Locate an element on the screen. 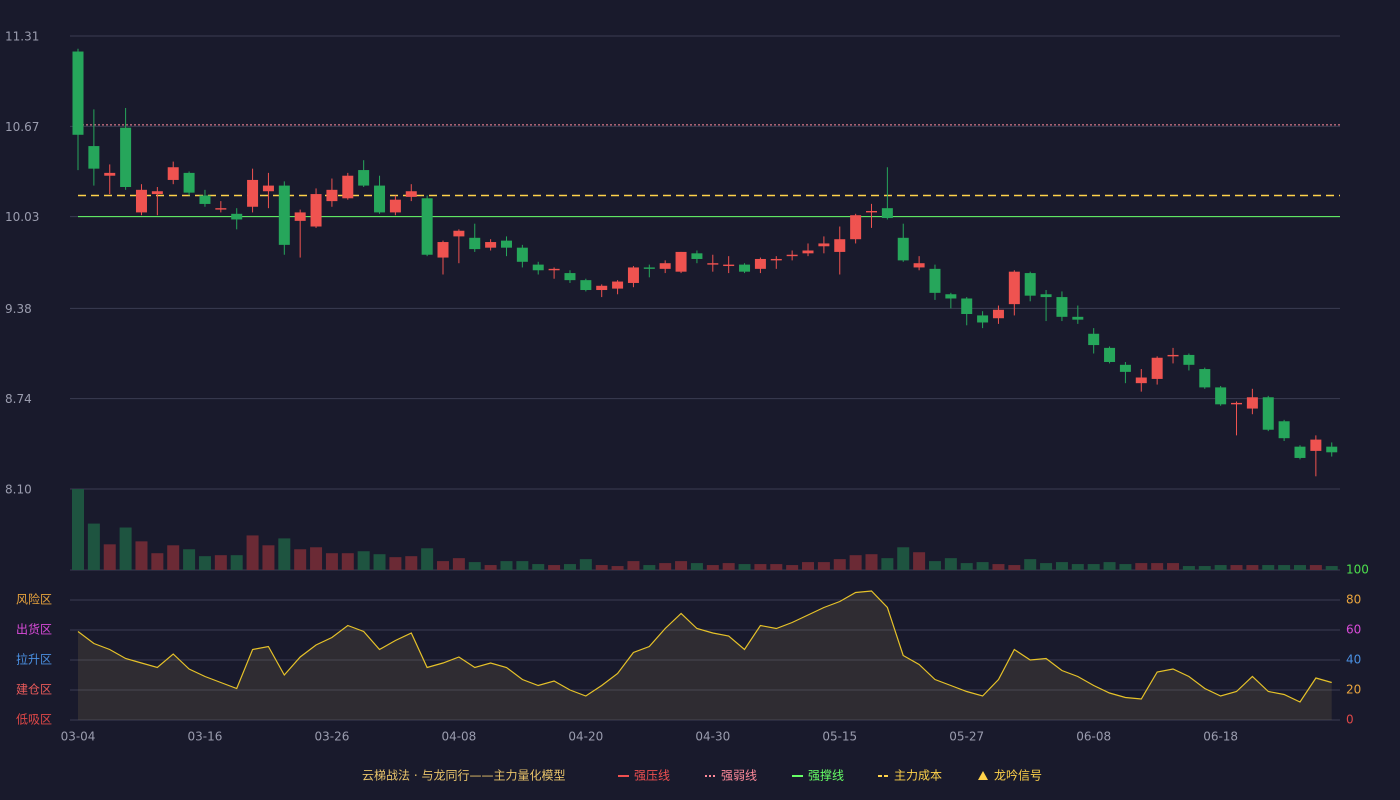 Image resolution: width=1400 pixels, height=800 pixels. x-tick-label: 03-04 is located at coordinates (78, 737).